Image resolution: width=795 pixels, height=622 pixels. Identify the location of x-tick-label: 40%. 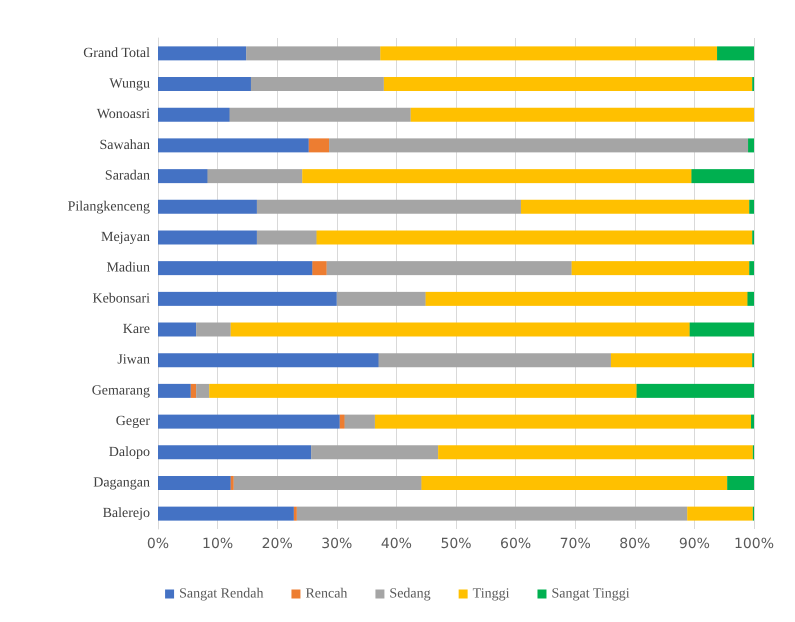
(396, 544).